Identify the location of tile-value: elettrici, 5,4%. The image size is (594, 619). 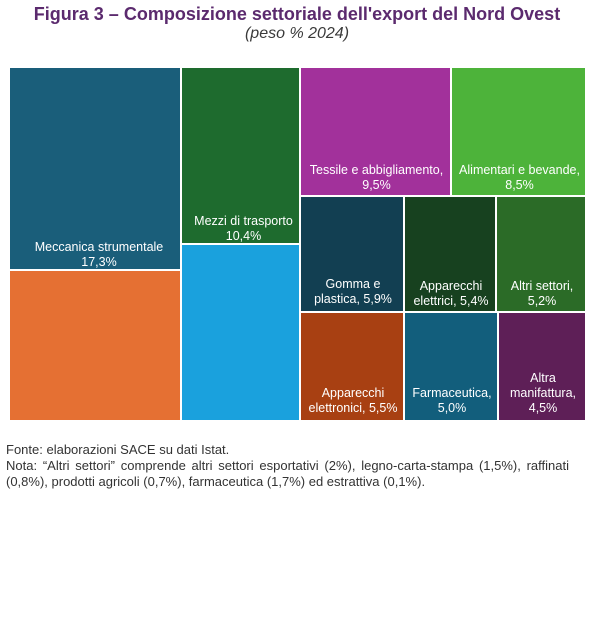
(451, 301).